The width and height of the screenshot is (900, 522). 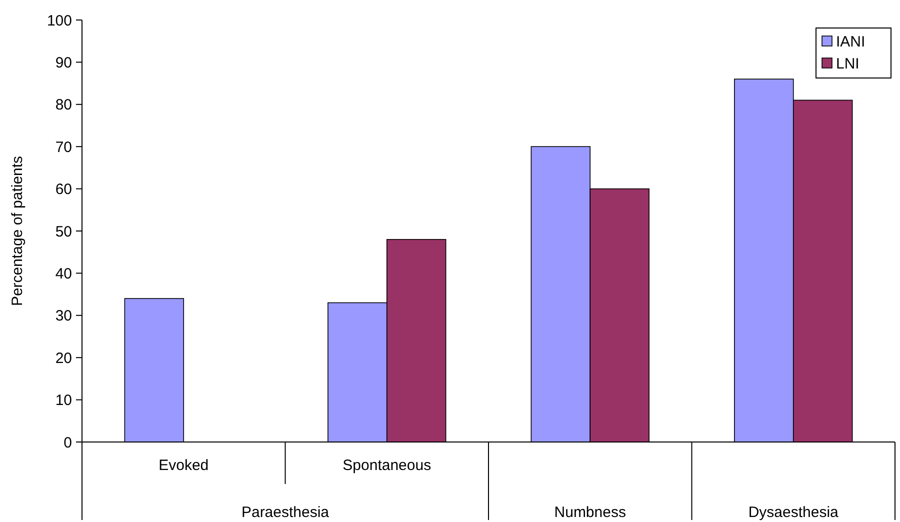 I want to click on y-tick-label: 90, so click(x=63, y=63).